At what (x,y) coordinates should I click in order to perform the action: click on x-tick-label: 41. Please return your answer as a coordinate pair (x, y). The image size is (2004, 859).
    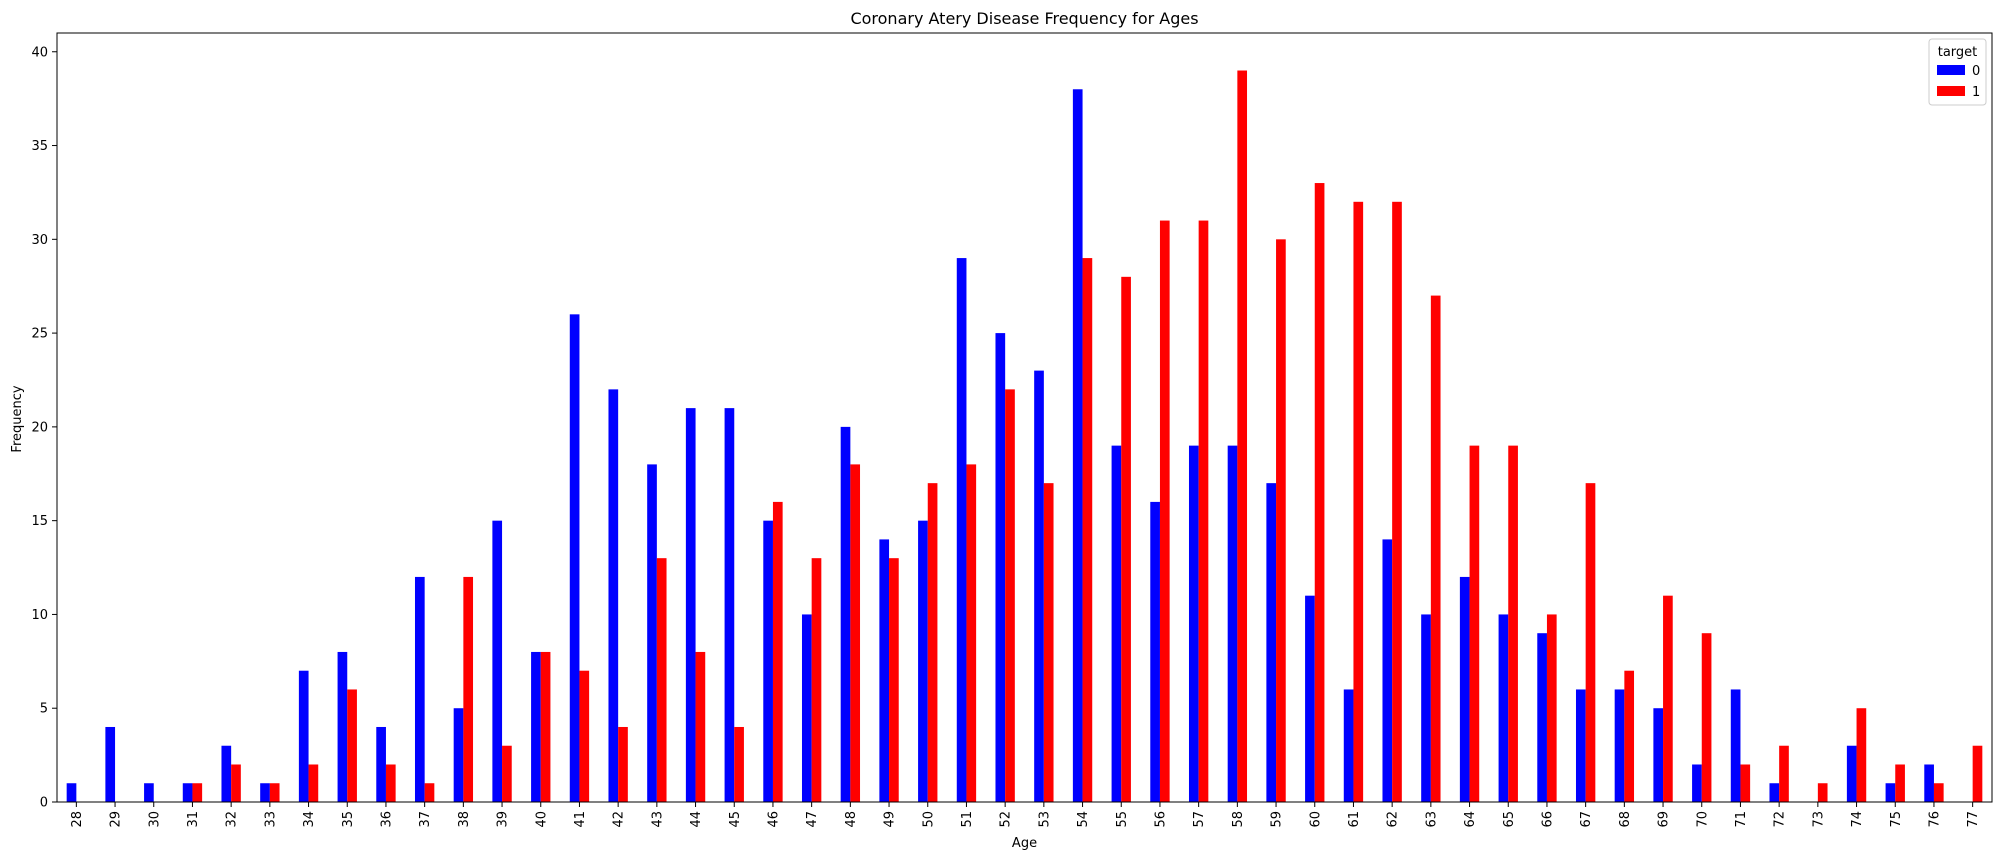
    Looking at the image, I should click on (580, 819).